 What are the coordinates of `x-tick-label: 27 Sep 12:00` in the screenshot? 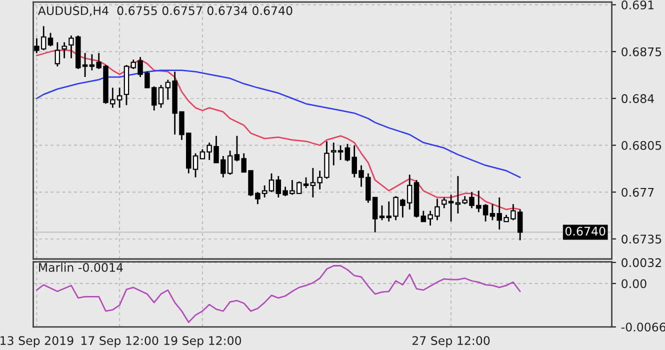 It's located at (451, 342).